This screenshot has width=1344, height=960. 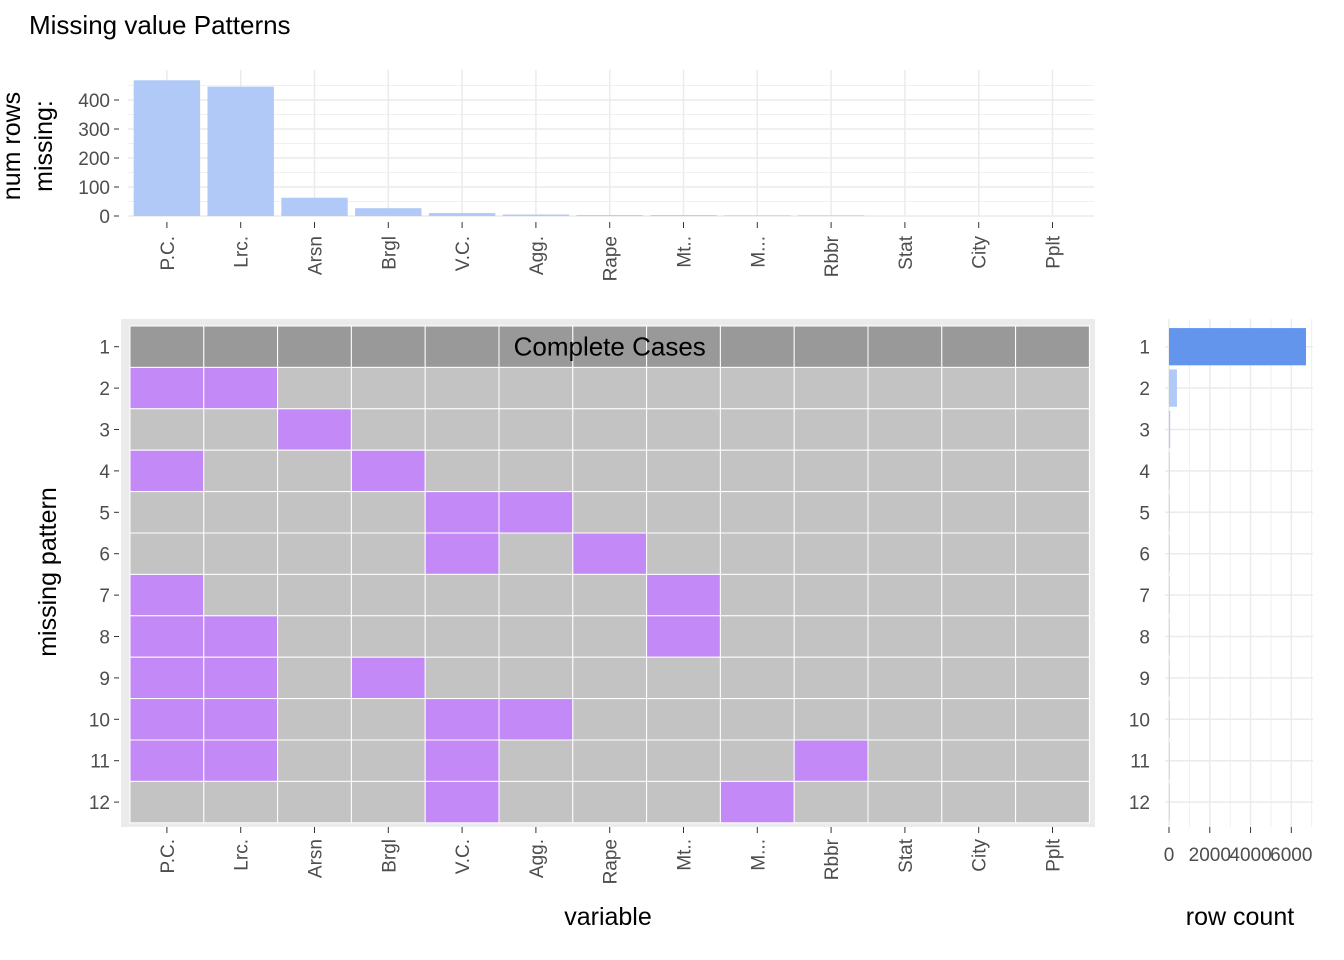 I want to click on heatmap-cell-r7-c2, so click(x=241, y=595).